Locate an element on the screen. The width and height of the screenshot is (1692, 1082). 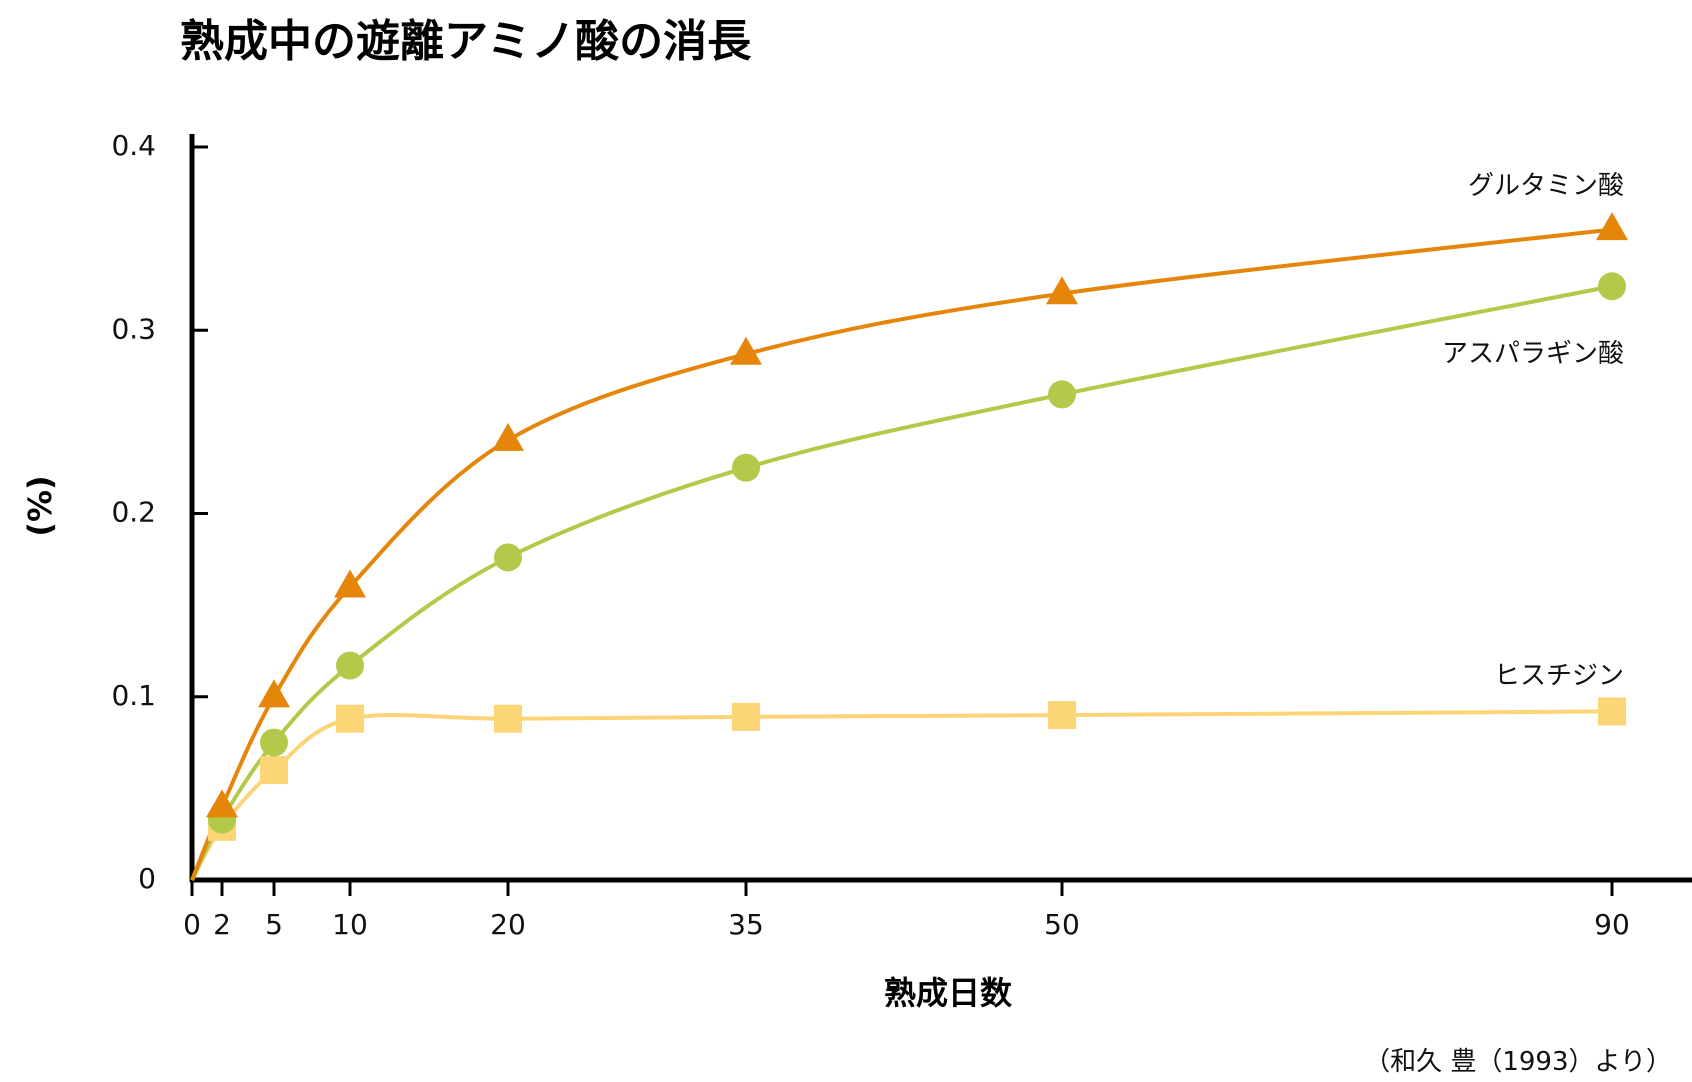
source-note: （和久 豊（1993）より） is located at coordinates (1518, 1062).